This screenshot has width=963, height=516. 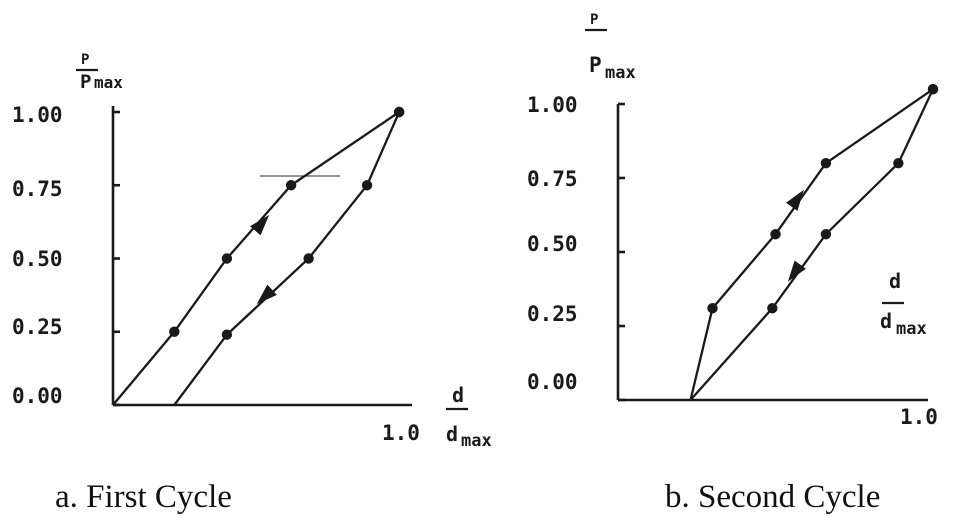 I want to click on xlabel-num-a: d, so click(x=458, y=395).